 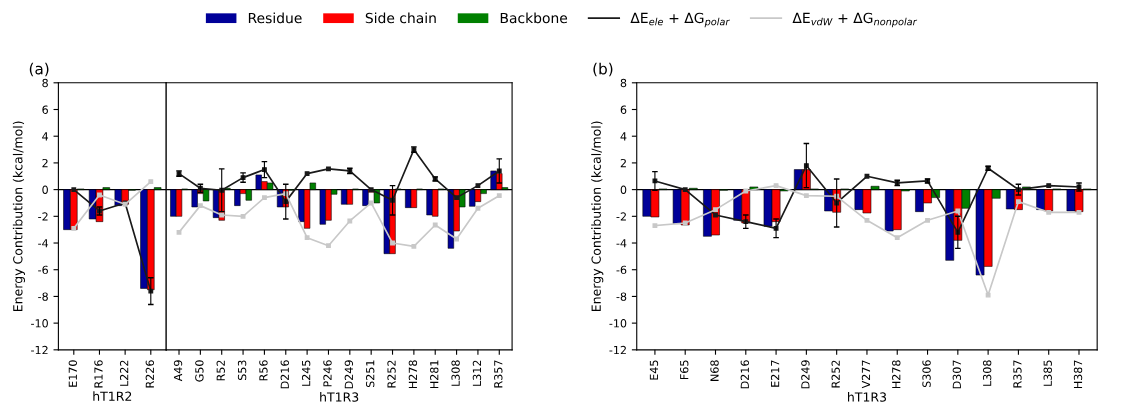 What do you see at coordinates (1047, 373) in the screenshot?
I see `x-tick-label: L385` at bounding box center [1047, 373].